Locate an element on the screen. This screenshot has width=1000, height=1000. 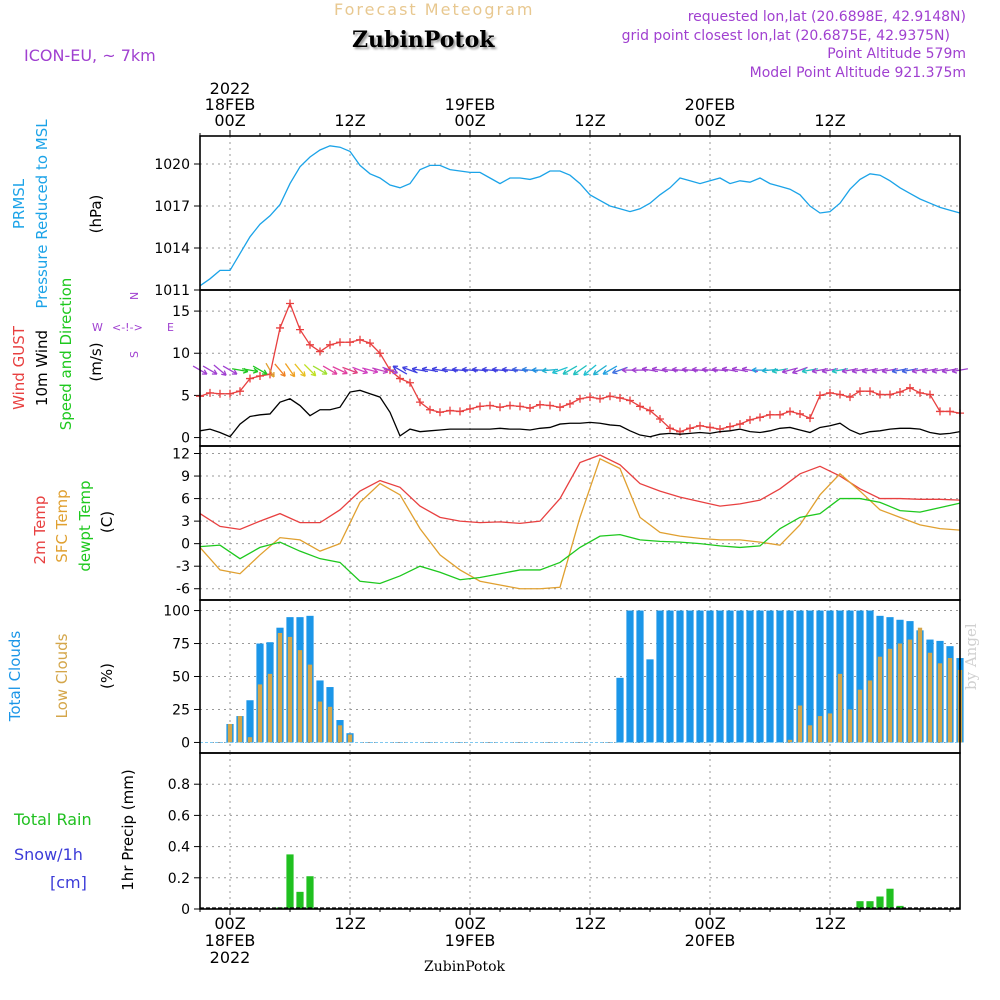
y-tick-label: 1014 is located at coordinates (172, 249).